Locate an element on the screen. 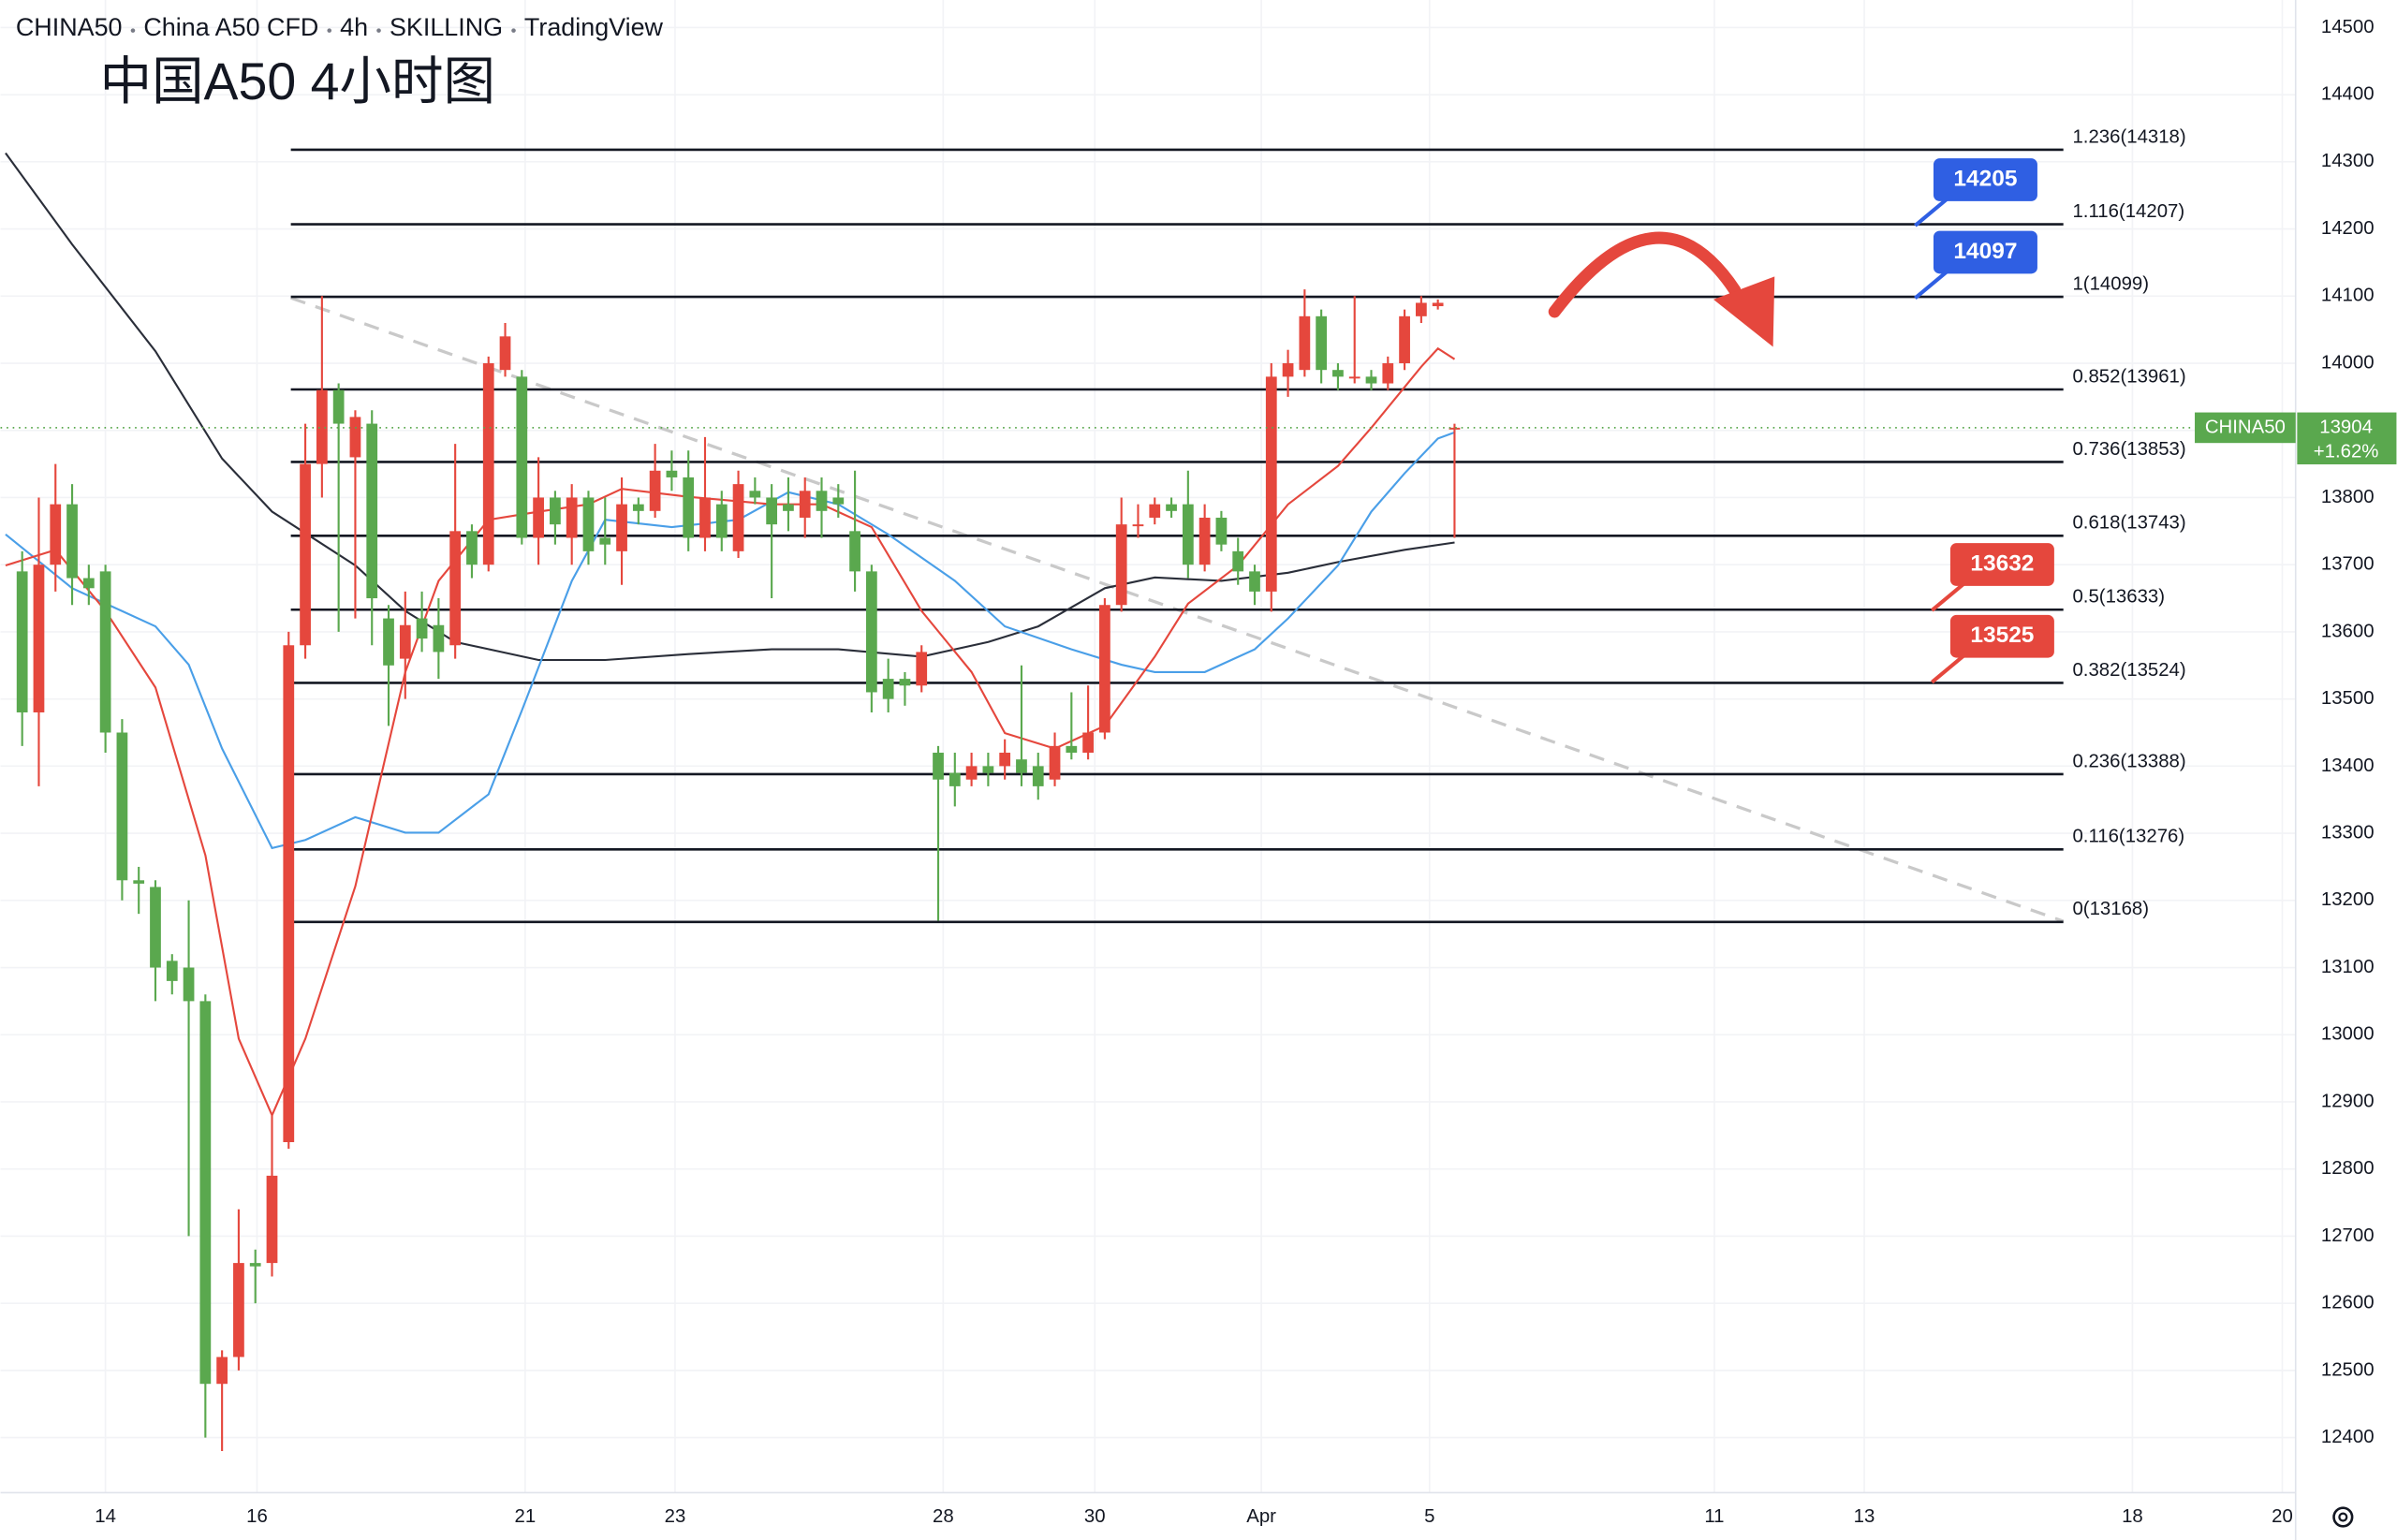 The height and width of the screenshot is (1540, 2397). y-tick-label: 12500 is located at coordinates (2348, 1369).